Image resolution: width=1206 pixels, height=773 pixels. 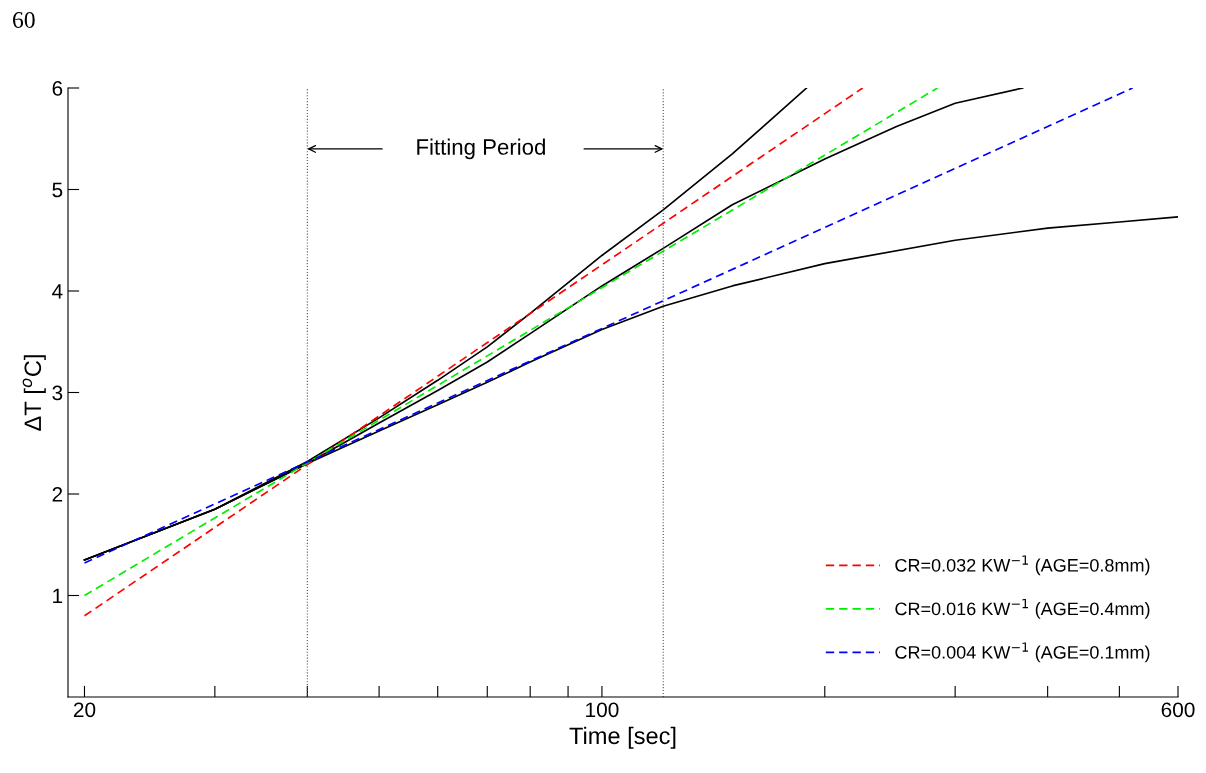 What do you see at coordinates (34, 393) in the screenshot?
I see `y-axis-title: ΔT [$^{o}$C]` at bounding box center [34, 393].